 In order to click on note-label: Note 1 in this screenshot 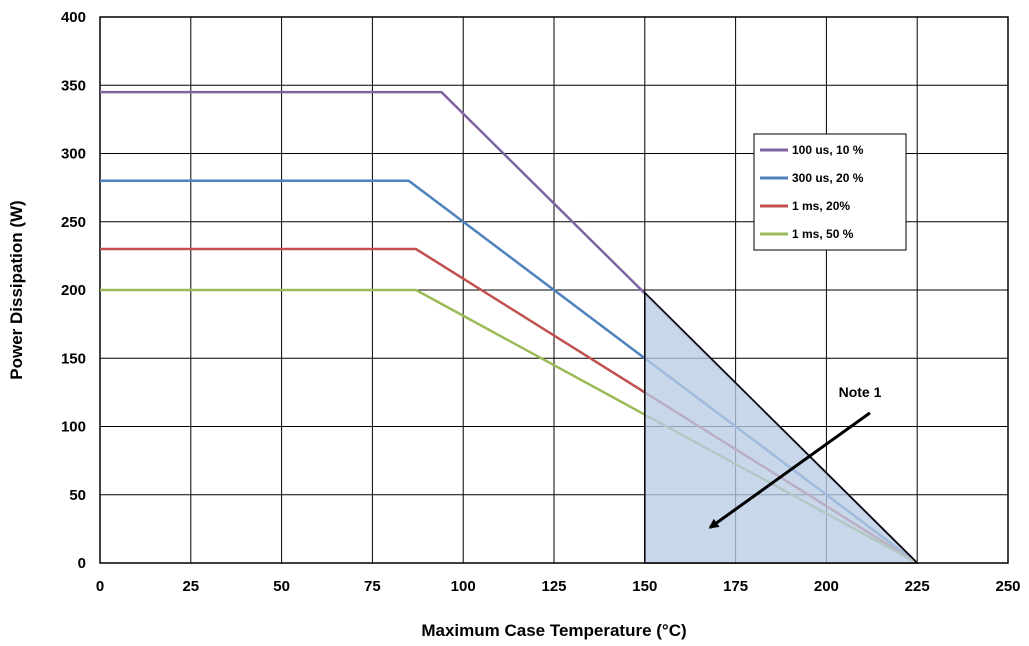, I will do `click(860, 392)`.